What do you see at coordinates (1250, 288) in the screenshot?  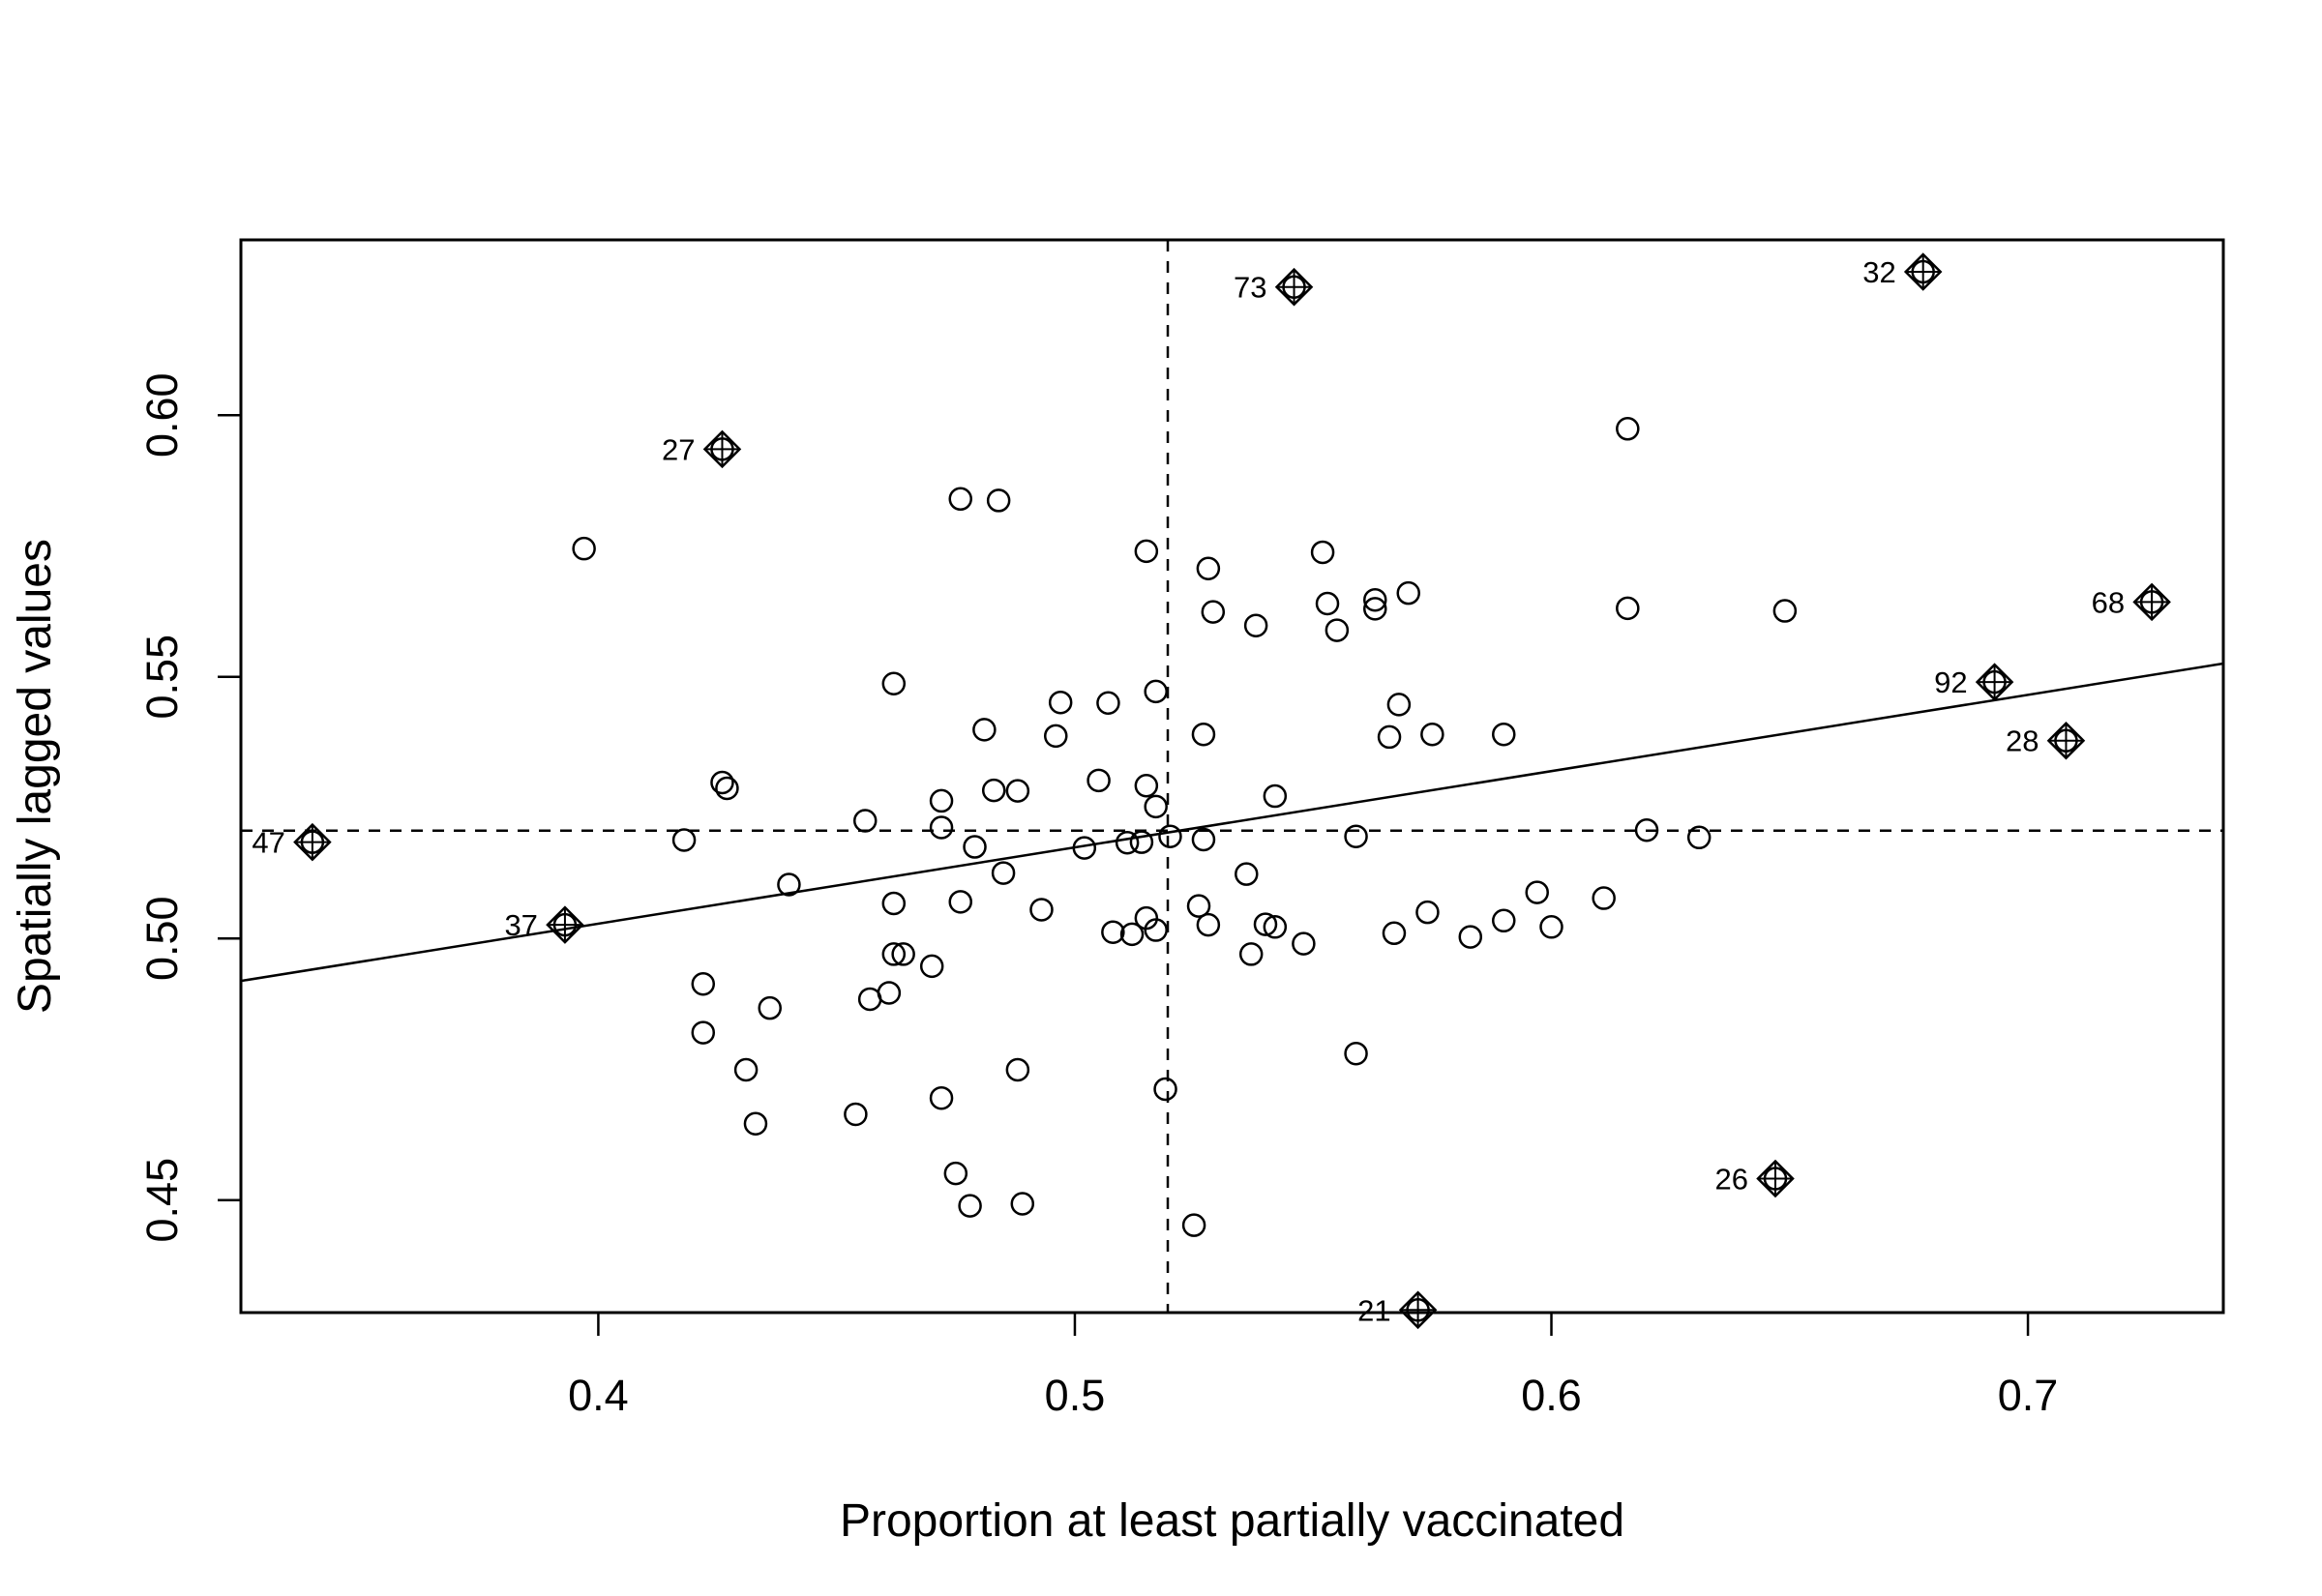 I see `influential-point-label: 73` at bounding box center [1250, 288].